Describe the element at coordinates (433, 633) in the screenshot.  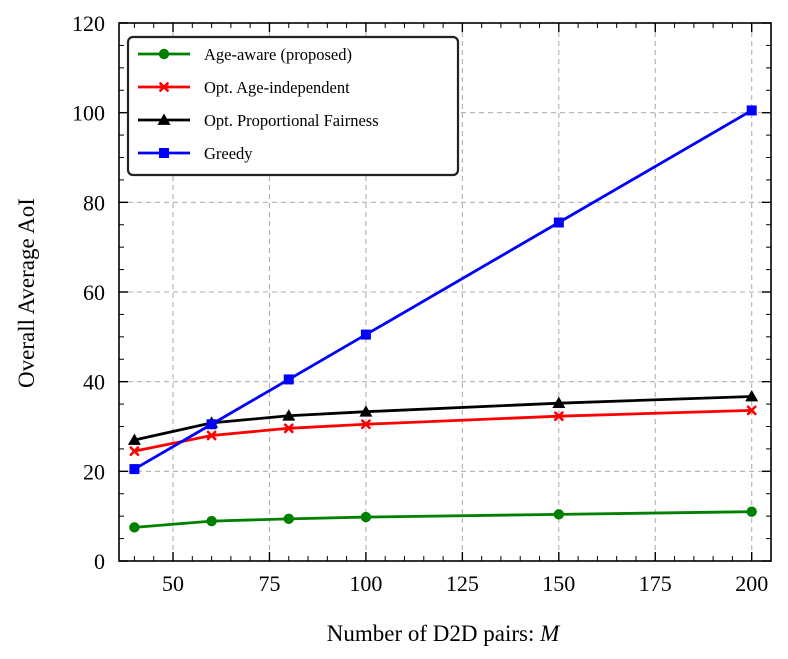
I see `x-axis-title-text: Number of D2D pairs:` at that location.